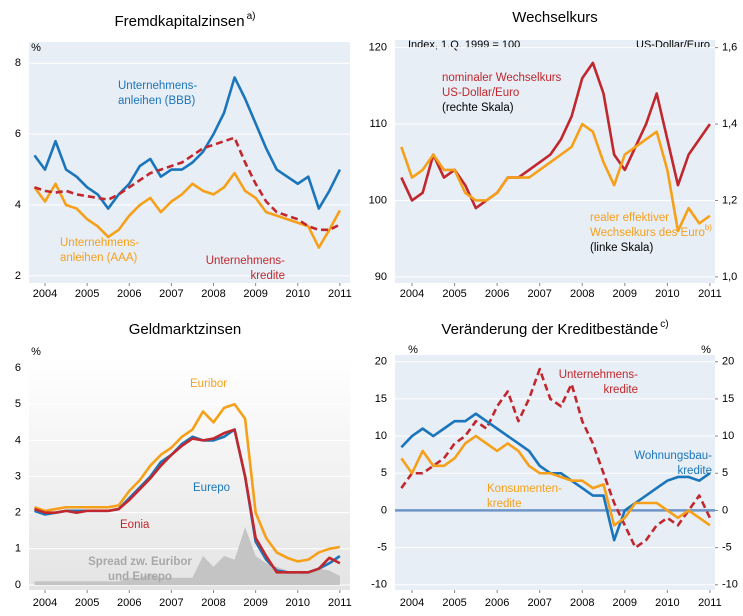 The image size is (743, 616). Describe the element at coordinates (728, 362) in the screenshot. I see `y2-tick-label: 20` at that location.